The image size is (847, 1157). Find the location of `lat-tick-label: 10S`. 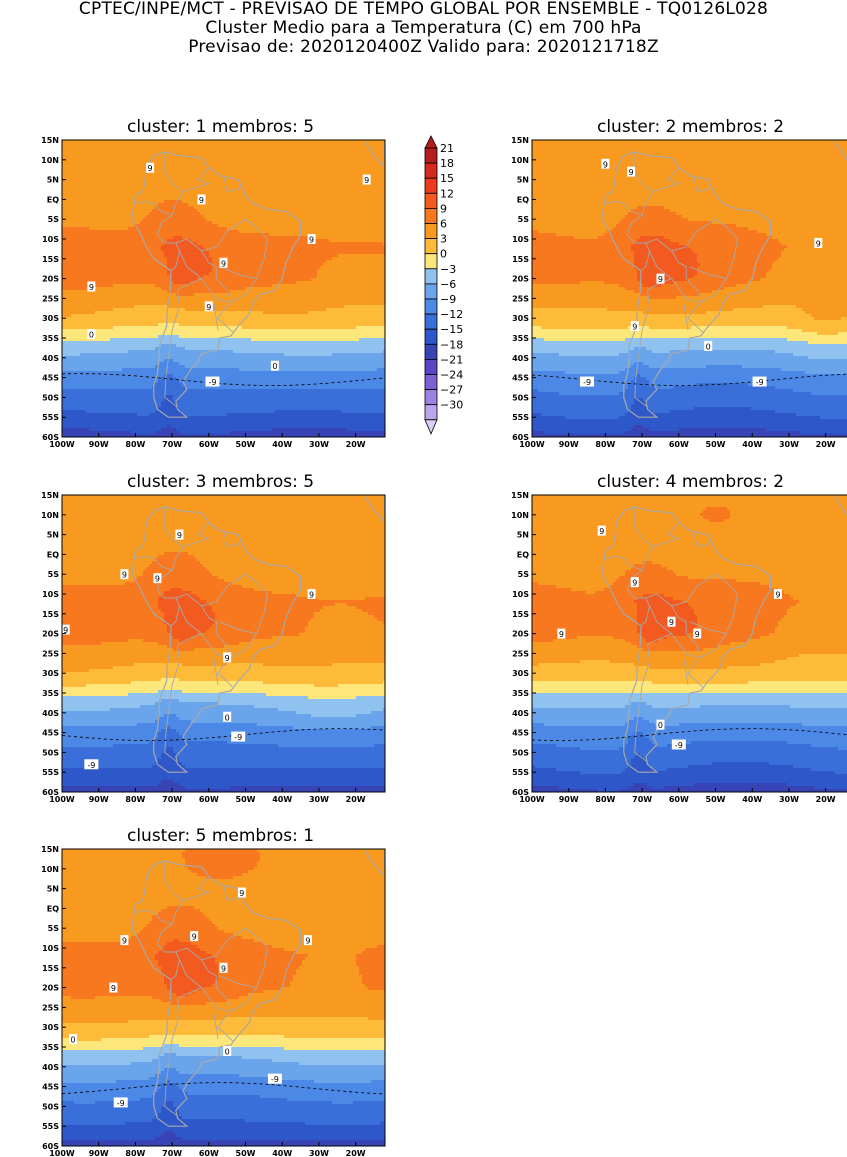

lat-tick-label: 10S is located at coordinates (520, 594).